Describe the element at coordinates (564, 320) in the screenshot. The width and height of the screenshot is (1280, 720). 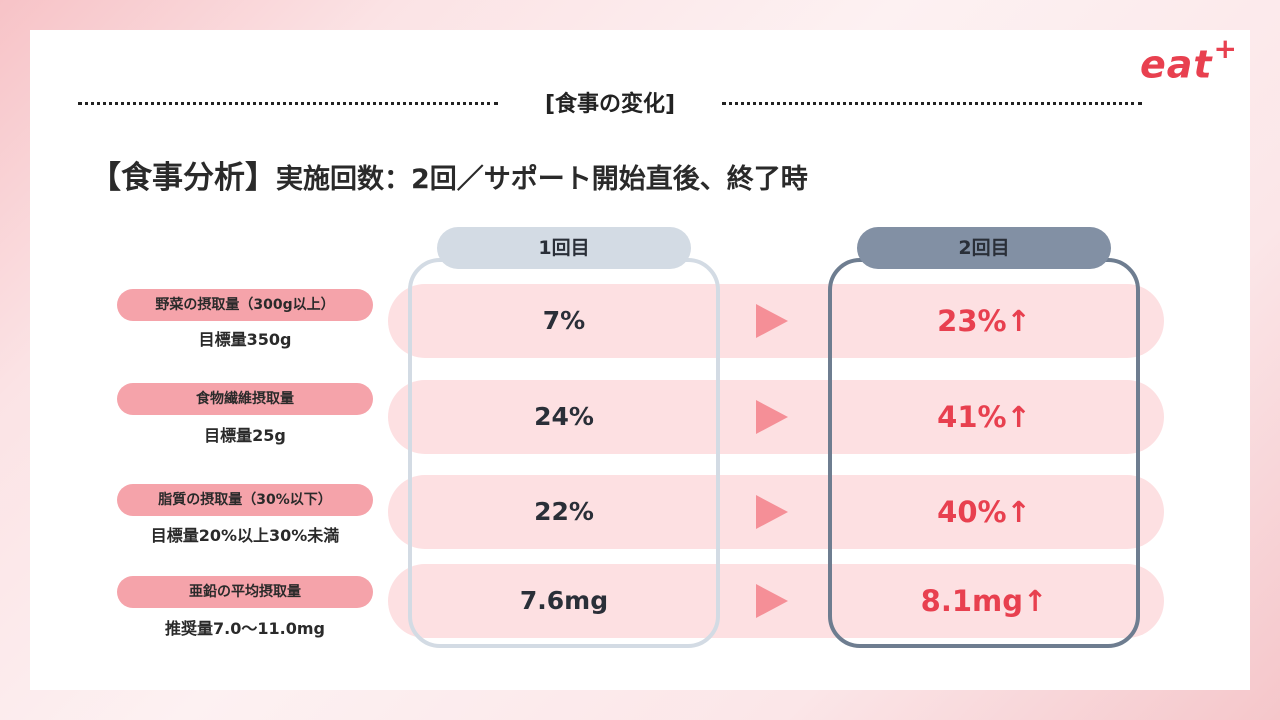
I see `first-value: 7%` at that location.